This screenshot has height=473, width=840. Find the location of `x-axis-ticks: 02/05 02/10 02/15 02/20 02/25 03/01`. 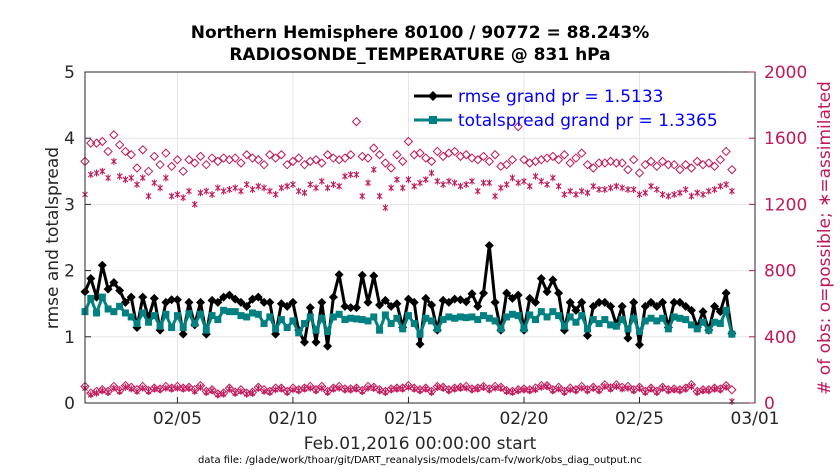

x-axis-ticks: 02/05 02/10 02/15 02/20 02/25 03/01 is located at coordinates (466, 413).